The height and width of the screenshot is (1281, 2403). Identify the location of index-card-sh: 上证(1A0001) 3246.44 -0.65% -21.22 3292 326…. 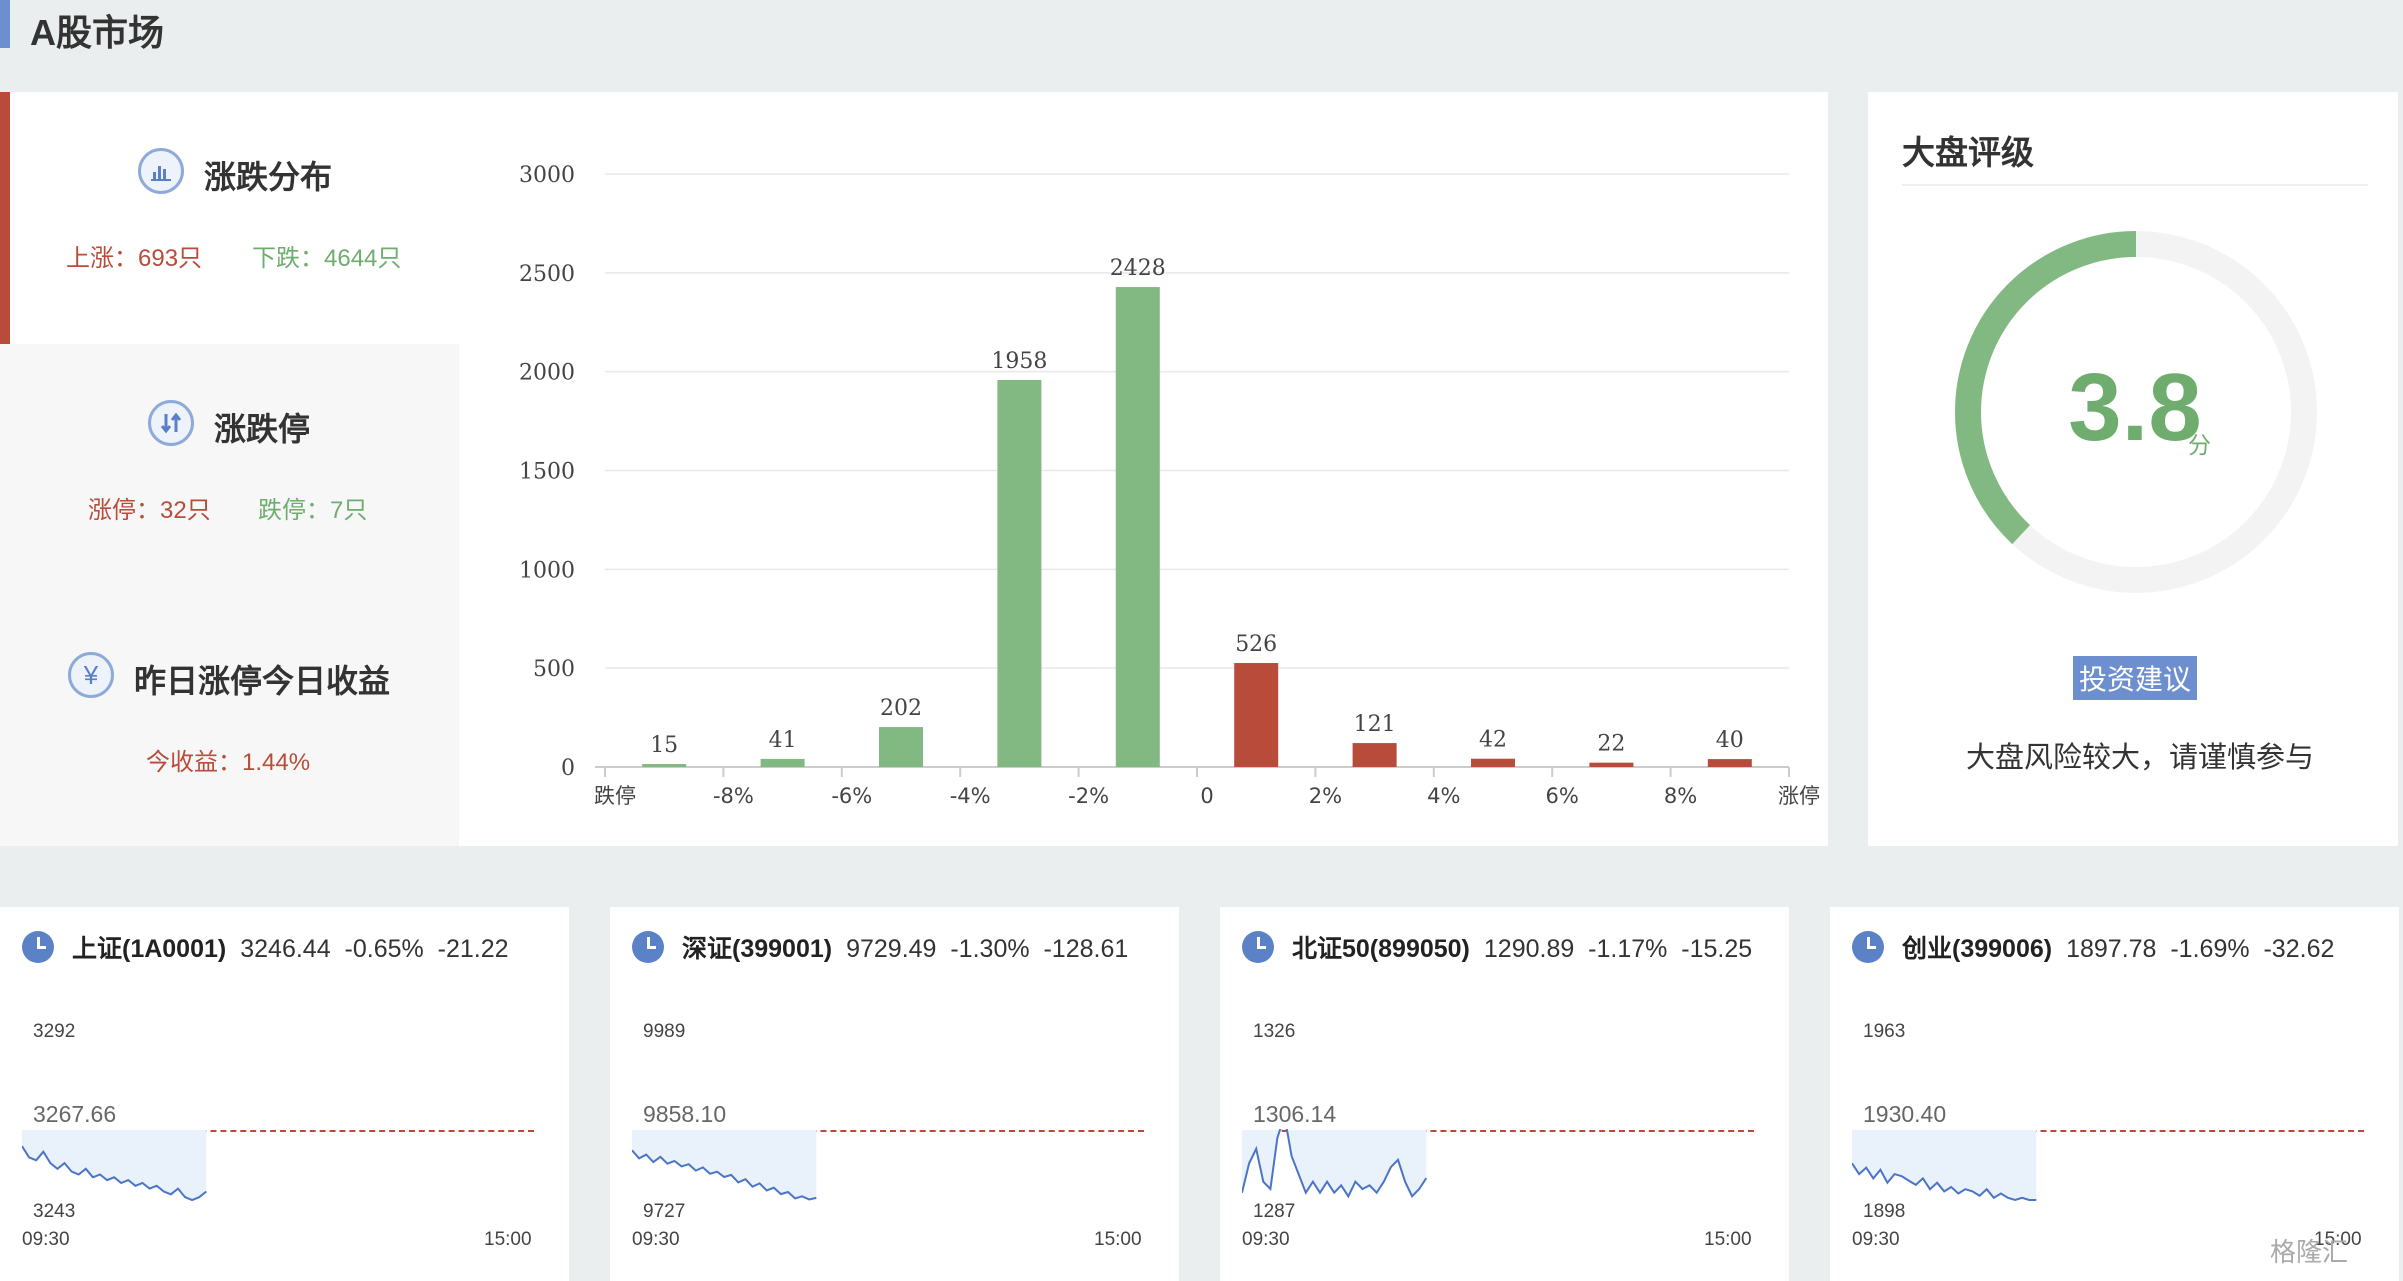
(284, 1094).